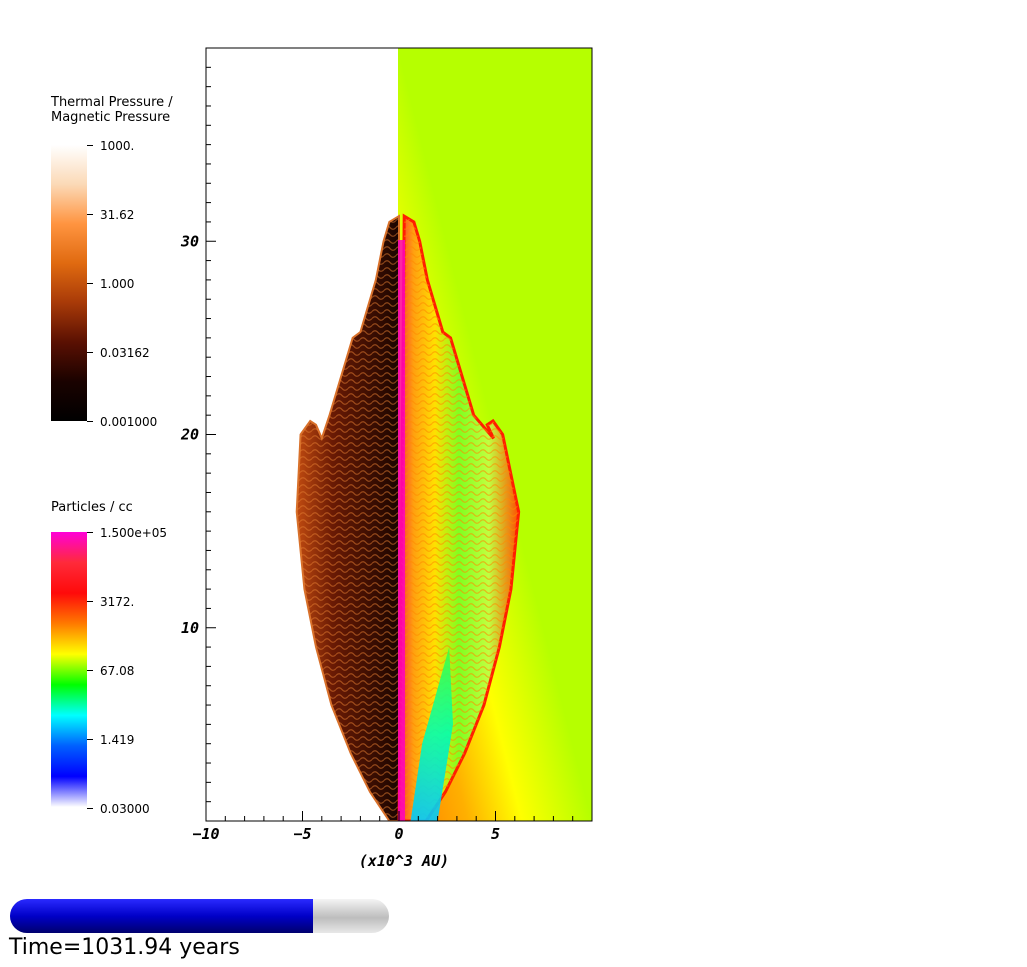 The width and height of the screenshot is (1027, 967). Describe the element at coordinates (129, 422) in the screenshot. I see `pressure-label: 0.001000` at that location.